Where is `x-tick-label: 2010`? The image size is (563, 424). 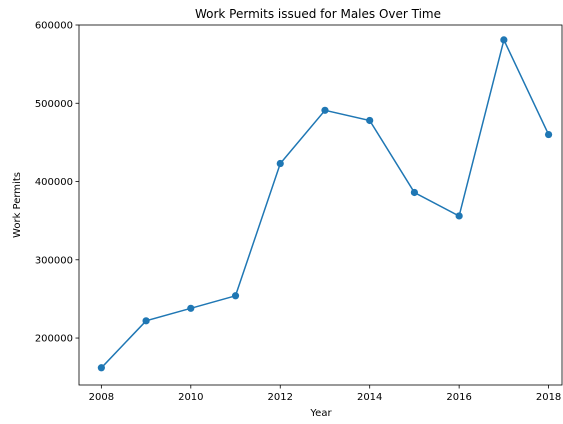 x-tick-label: 2010 is located at coordinates (190, 397).